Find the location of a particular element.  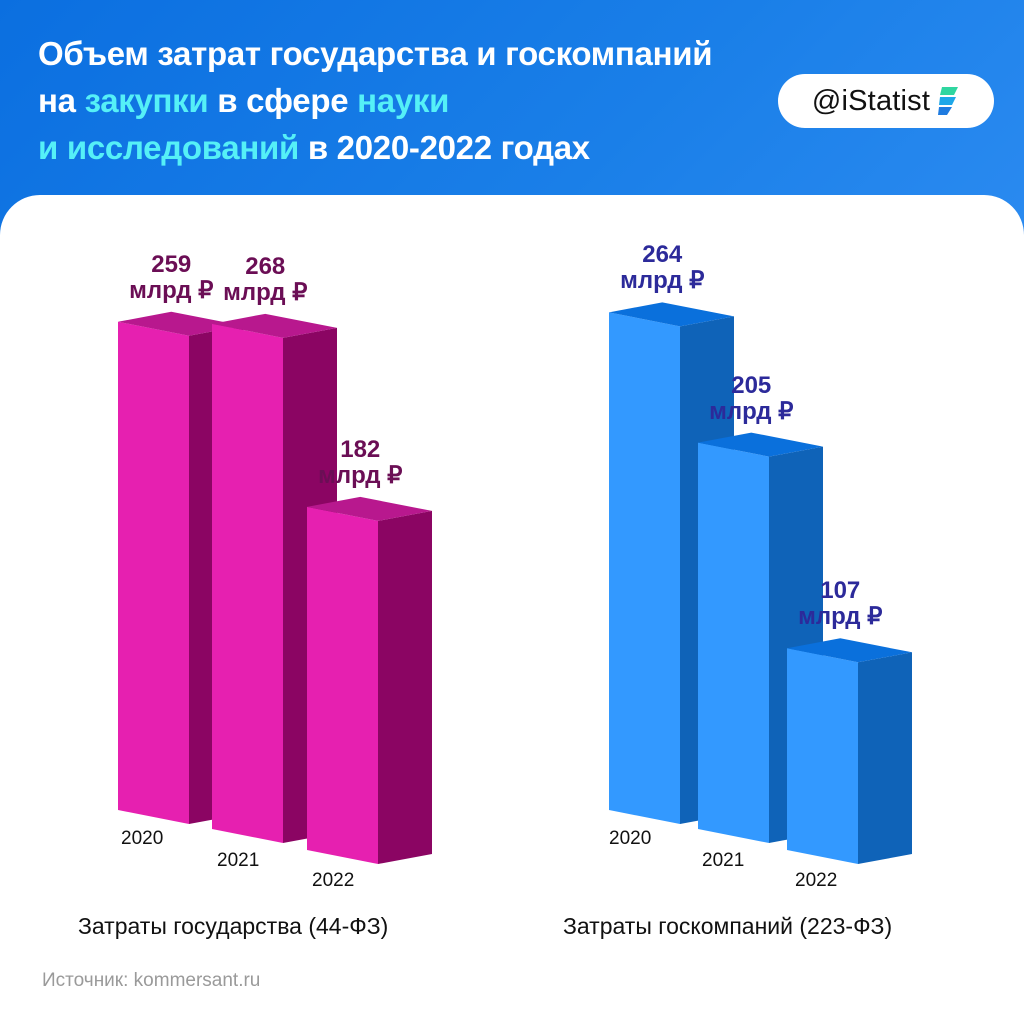

value-label: 268 млрд ₽ is located at coordinates (265, 279).